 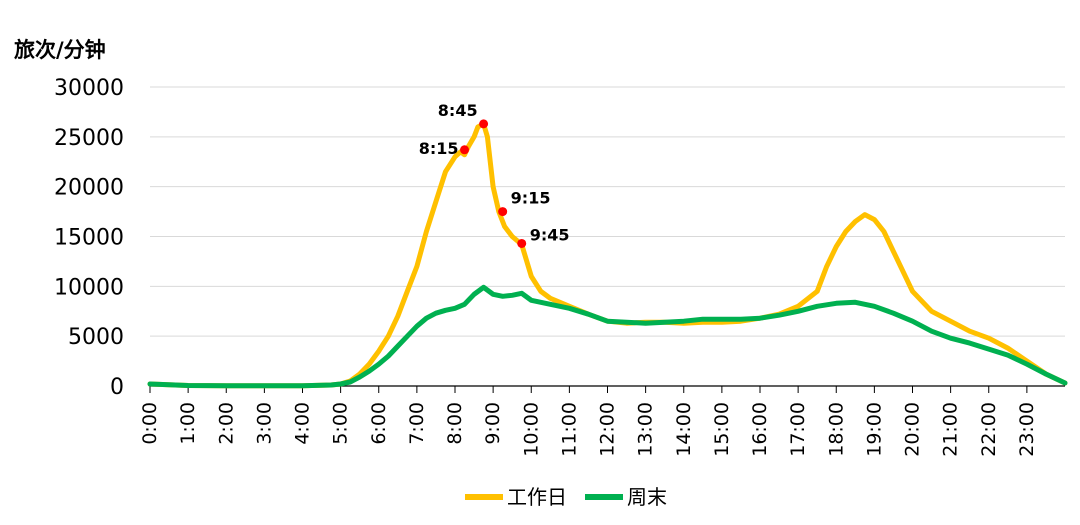 I want to click on x-tick-label: 13:00, so click(x=646, y=429).